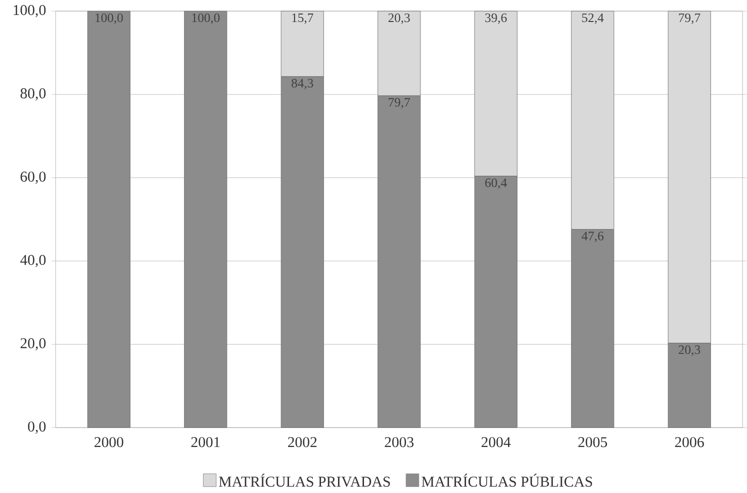  What do you see at coordinates (593, 442) in the screenshot?
I see `x-tick-label: 2005` at bounding box center [593, 442].